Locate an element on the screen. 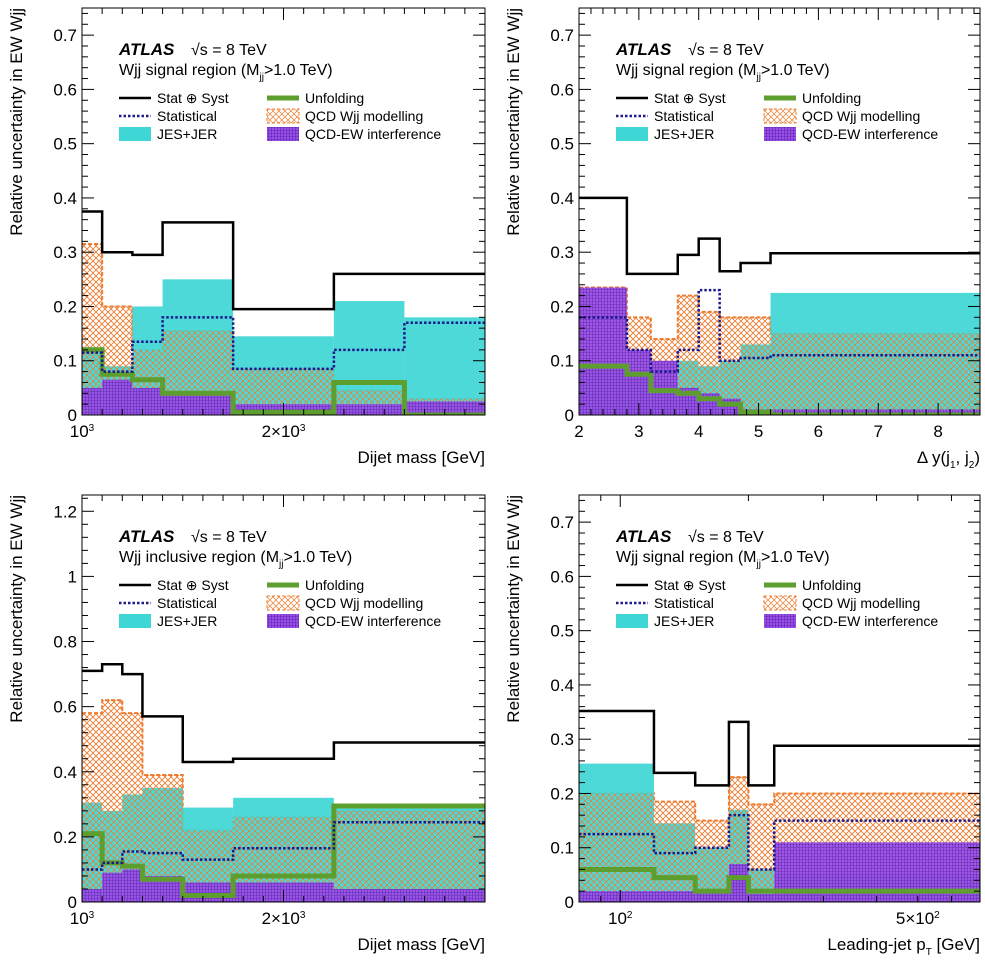 The height and width of the screenshot is (964, 985). energy-label: √s = 8 TeV is located at coordinates (726, 50).